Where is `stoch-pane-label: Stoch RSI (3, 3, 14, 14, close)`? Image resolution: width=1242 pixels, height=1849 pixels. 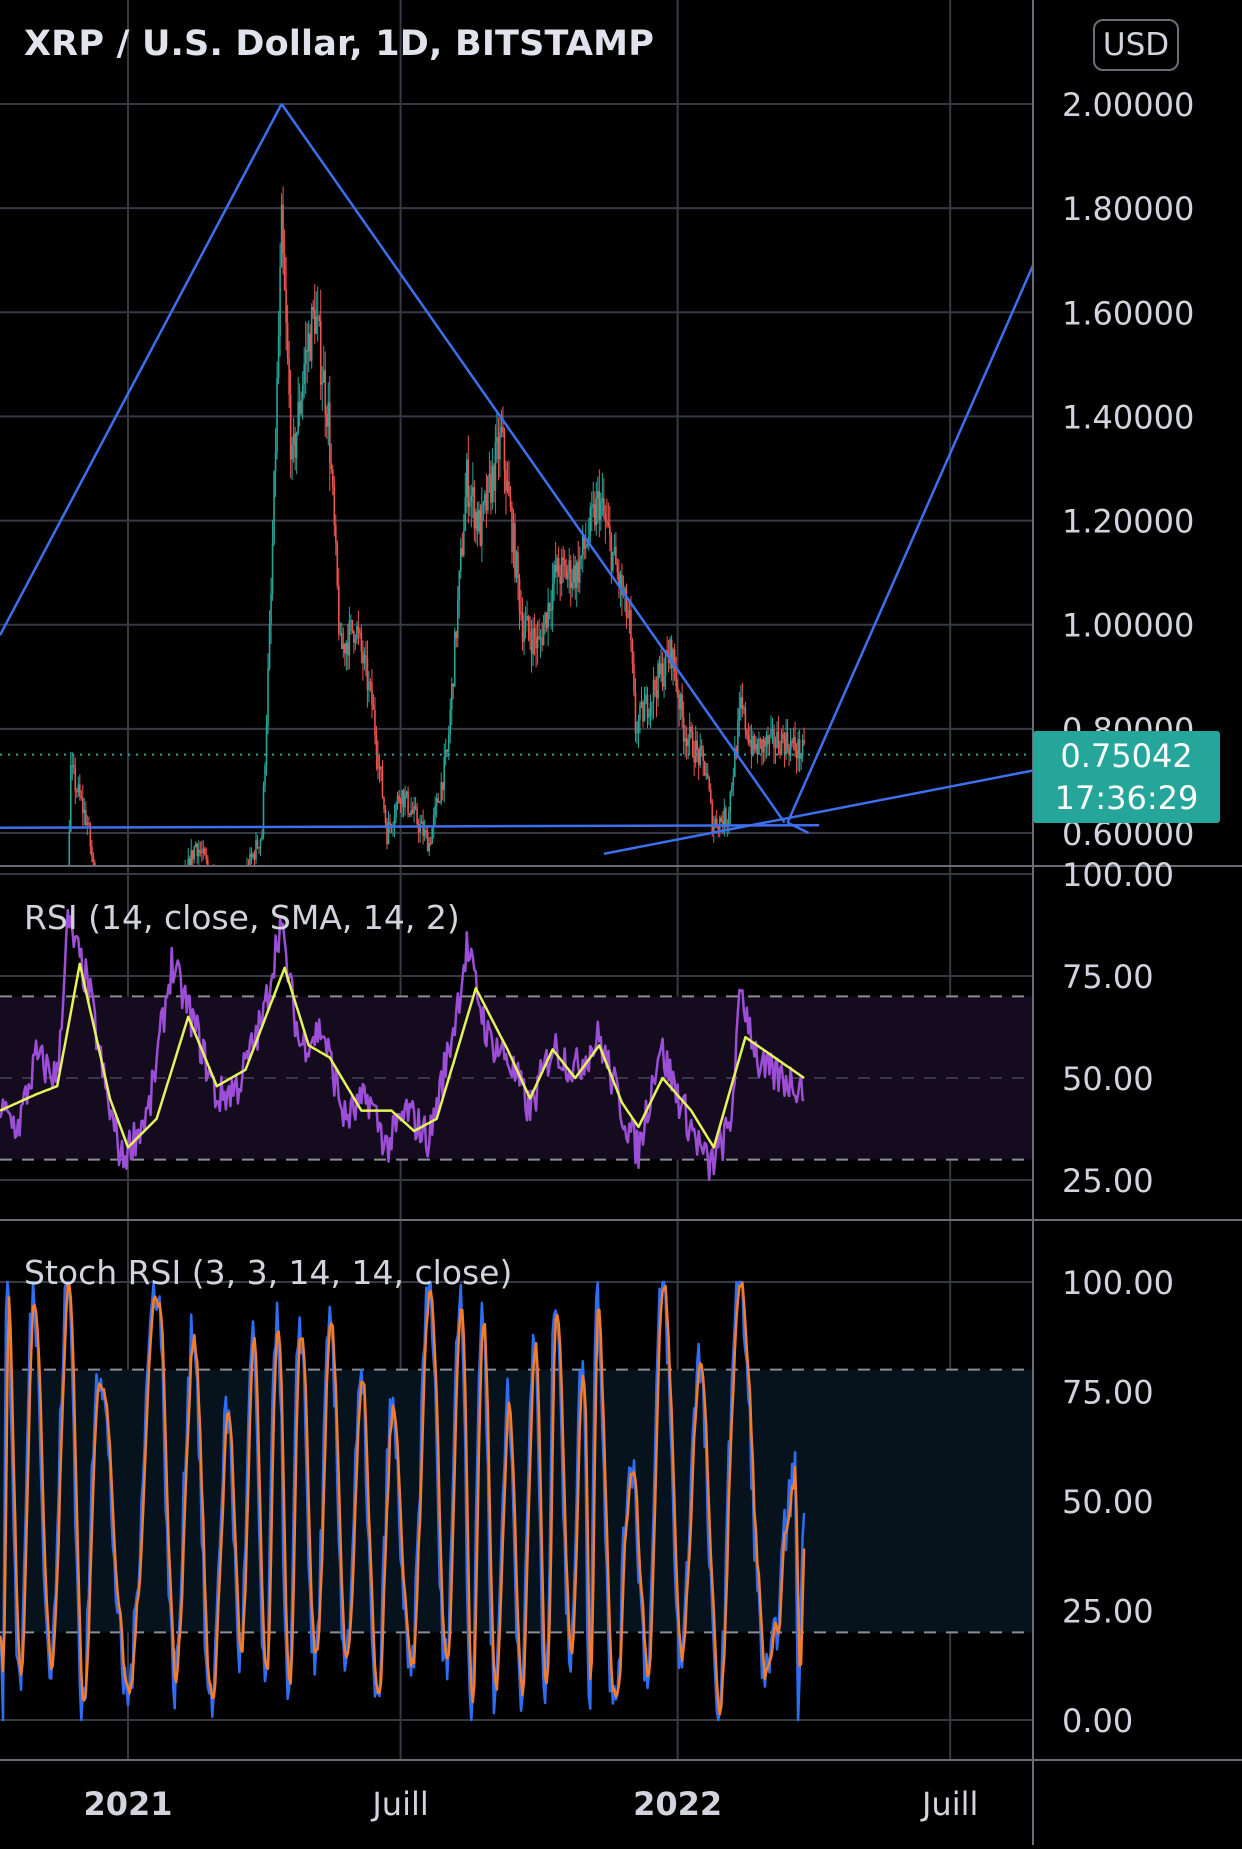
stoch-pane-label: Stoch RSI (3, 3, 14, 14, close) is located at coordinates (268, 1272).